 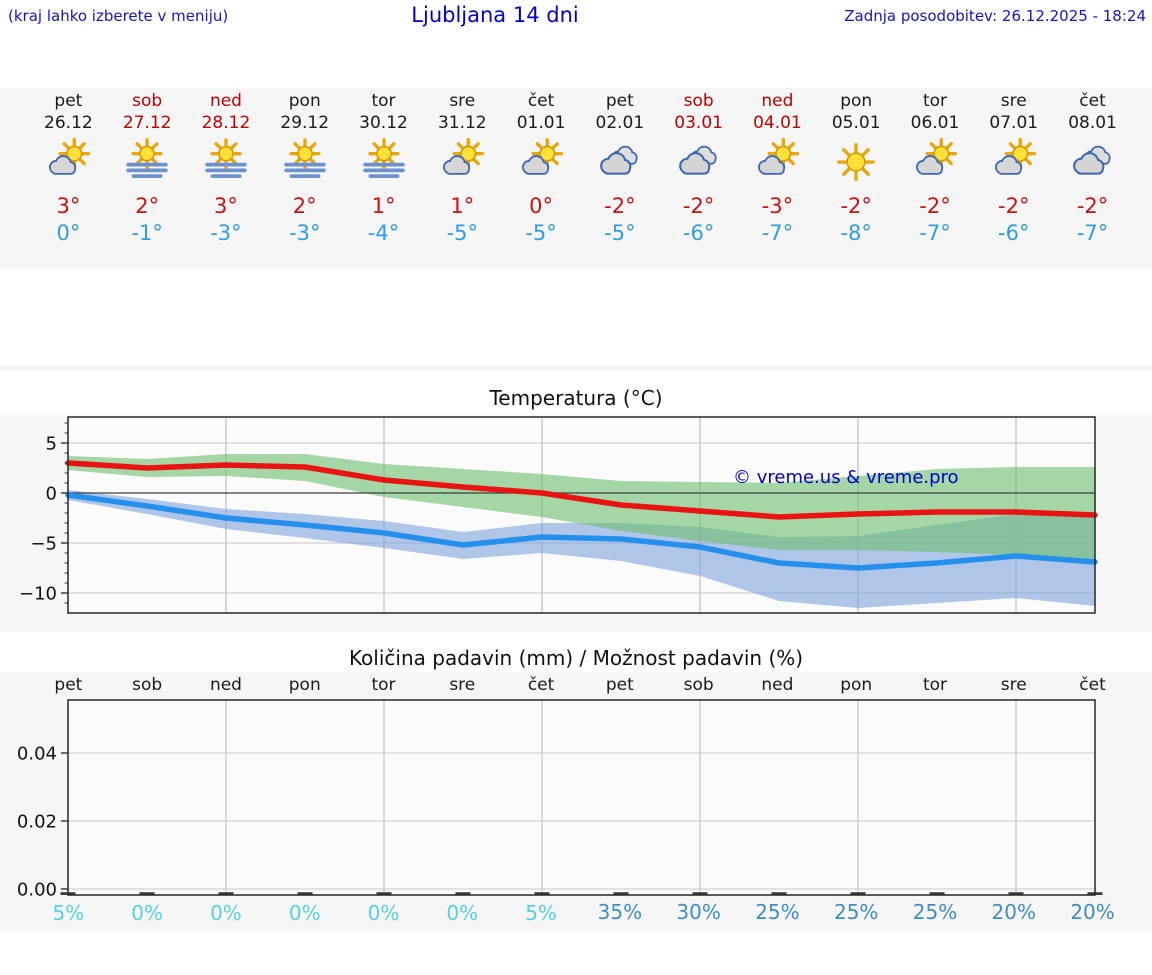 What do you see at coordinates (541, 206) in the screenshot?
I see `high-temp: 0°` at bounding box center [541, 206].